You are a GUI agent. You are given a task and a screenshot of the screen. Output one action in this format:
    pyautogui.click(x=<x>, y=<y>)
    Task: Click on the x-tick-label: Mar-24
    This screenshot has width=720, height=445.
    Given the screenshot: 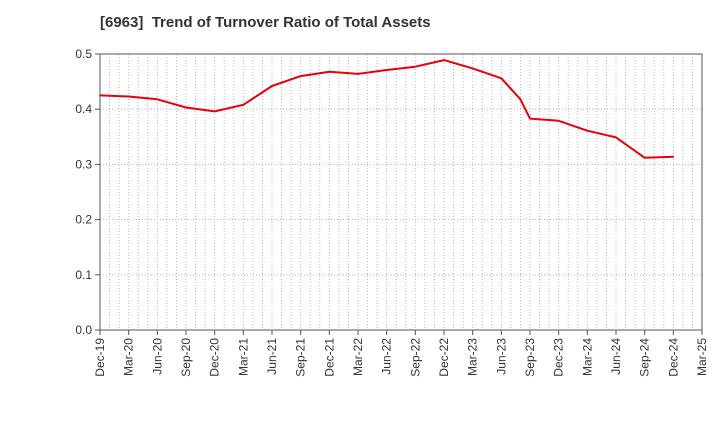 What is the action you would take?
    pyautogui.click(x=587, y=357)
    